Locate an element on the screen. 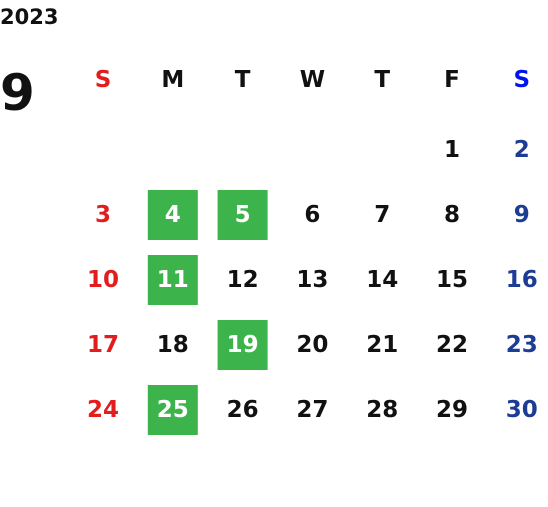 This screenshot has height=507, width=548. day-number: 3 is located at coordinates (103, 215).